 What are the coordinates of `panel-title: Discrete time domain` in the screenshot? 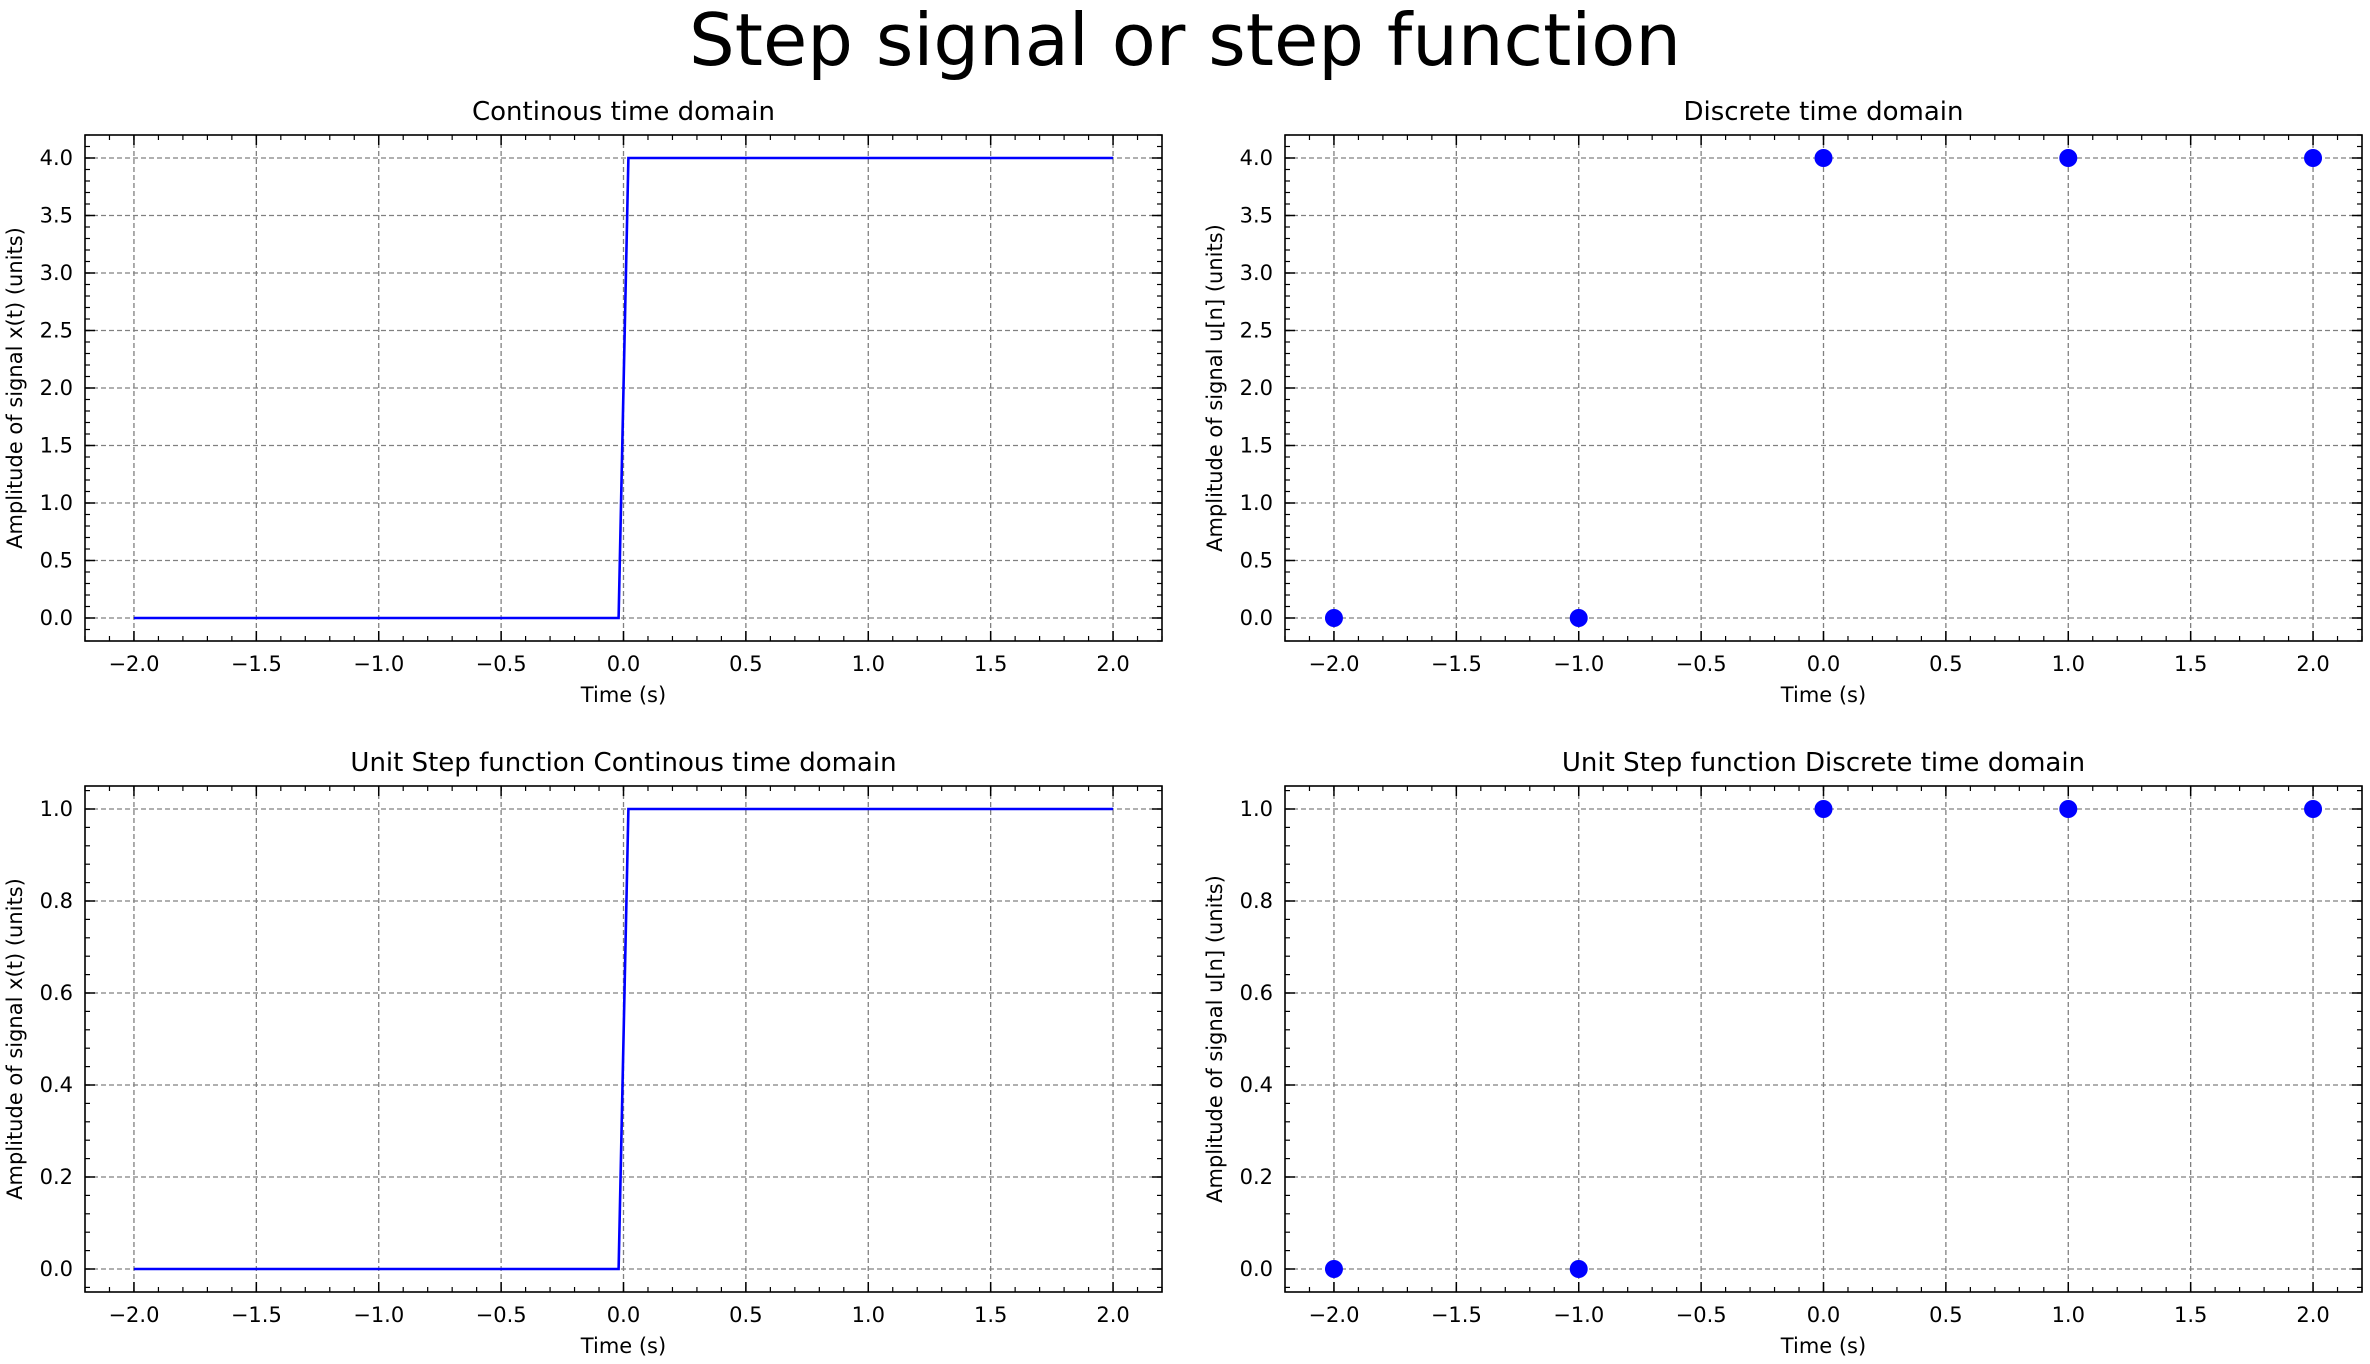 It's located at (1823, 112).